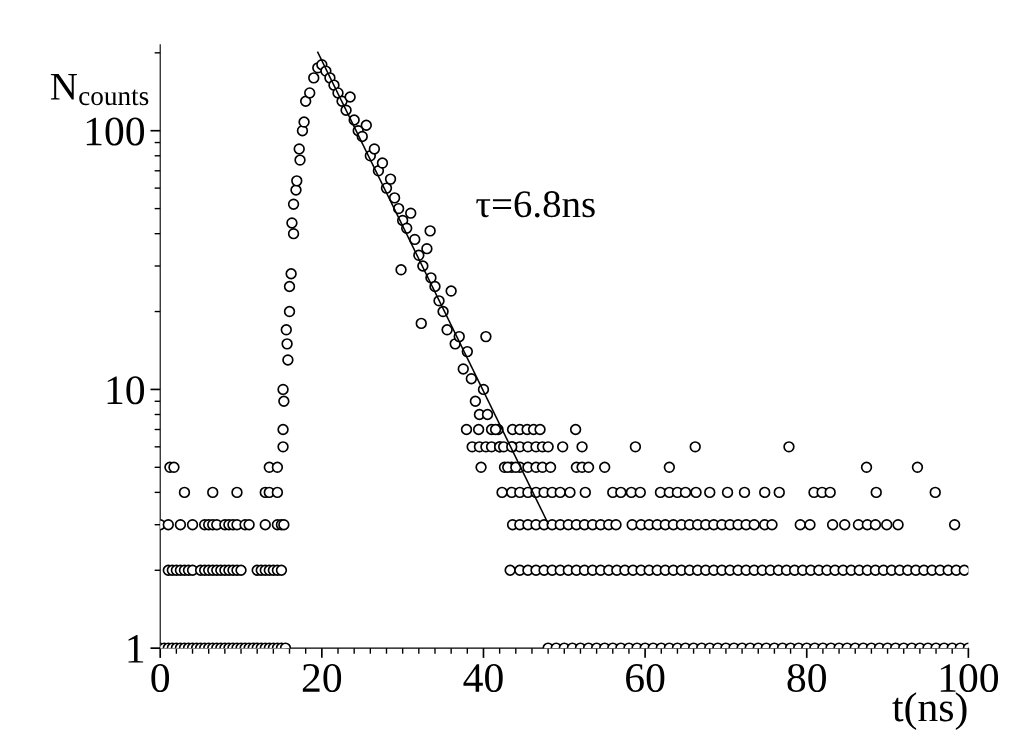  Describe the element at coordinates (99, 90) in the screenshot. I see `y-axis-title: N$_{counts}$` at that location.